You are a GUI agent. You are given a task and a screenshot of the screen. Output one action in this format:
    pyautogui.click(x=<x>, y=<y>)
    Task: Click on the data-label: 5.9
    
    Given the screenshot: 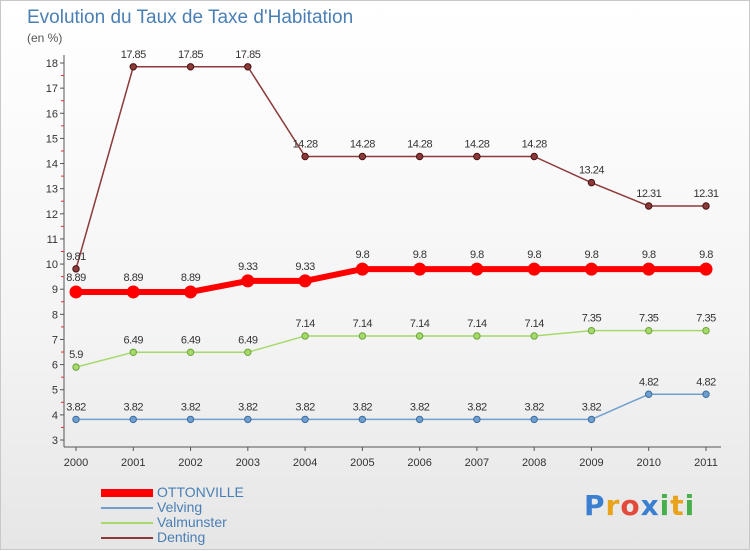 What is the action you would take?
    pyautogui.click(x=76, y=355)
    